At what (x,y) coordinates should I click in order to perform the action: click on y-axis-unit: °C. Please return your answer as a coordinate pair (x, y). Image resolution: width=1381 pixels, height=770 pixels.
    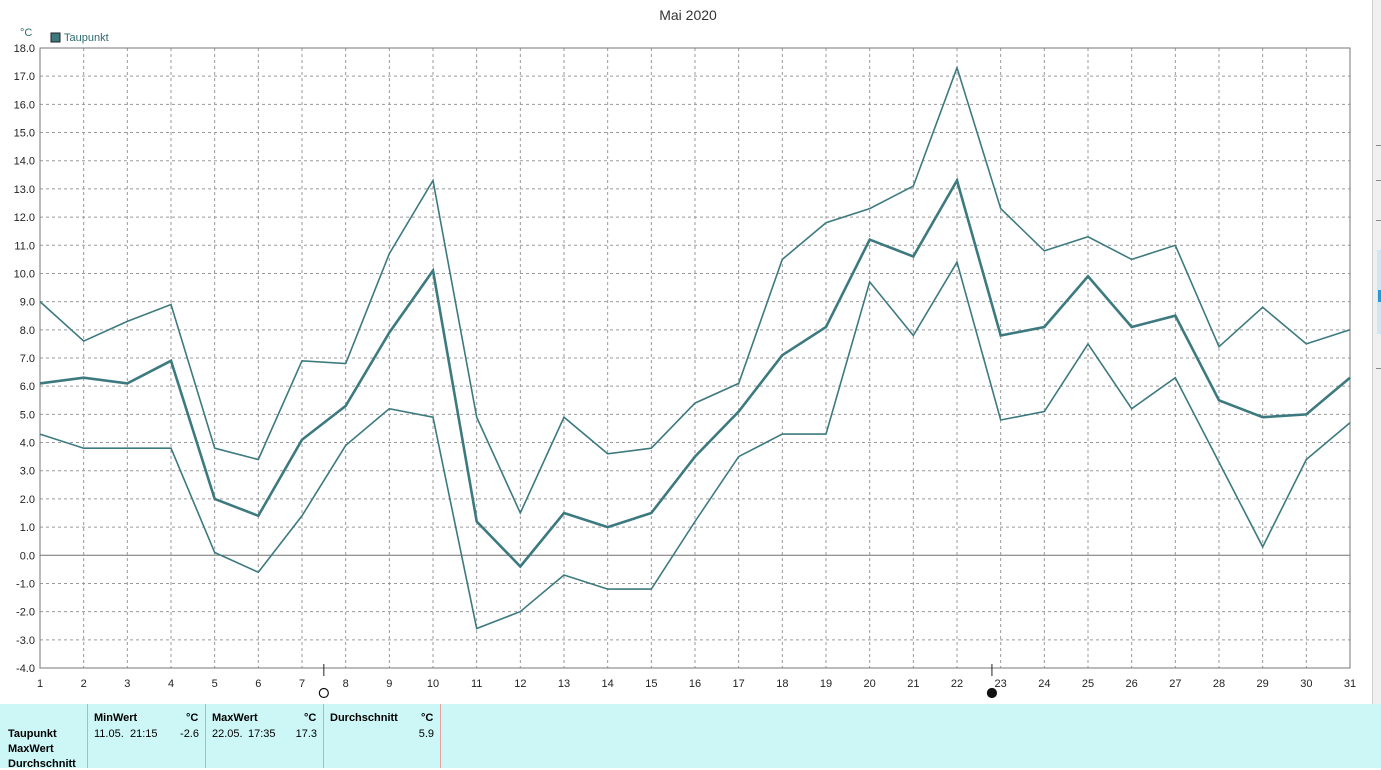
    Looking at the image, I should click on (26, 33).